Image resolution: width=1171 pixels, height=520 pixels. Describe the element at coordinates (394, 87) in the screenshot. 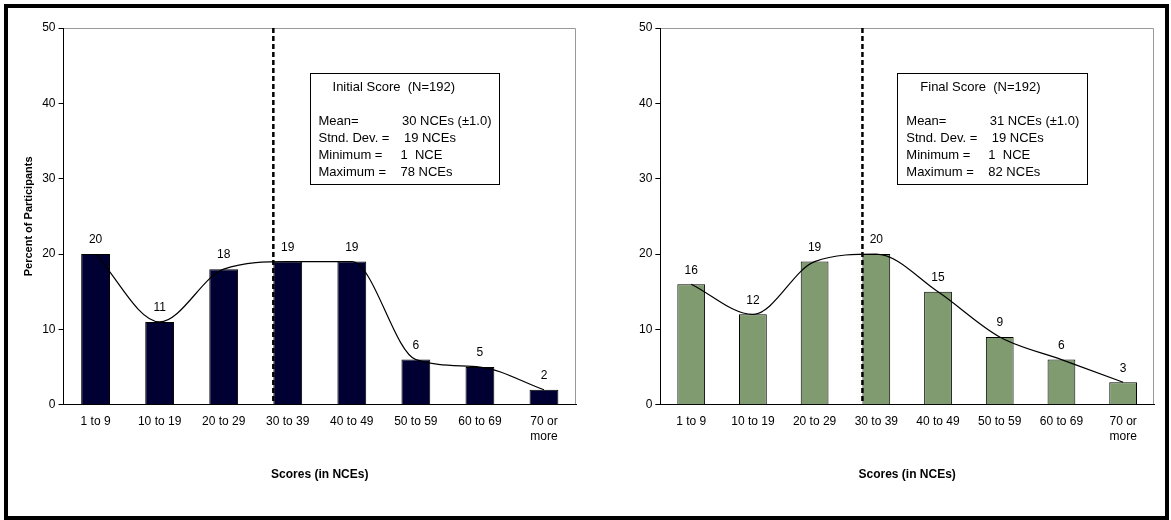

I see `annotation: Initial Score (N=192)` at that location.